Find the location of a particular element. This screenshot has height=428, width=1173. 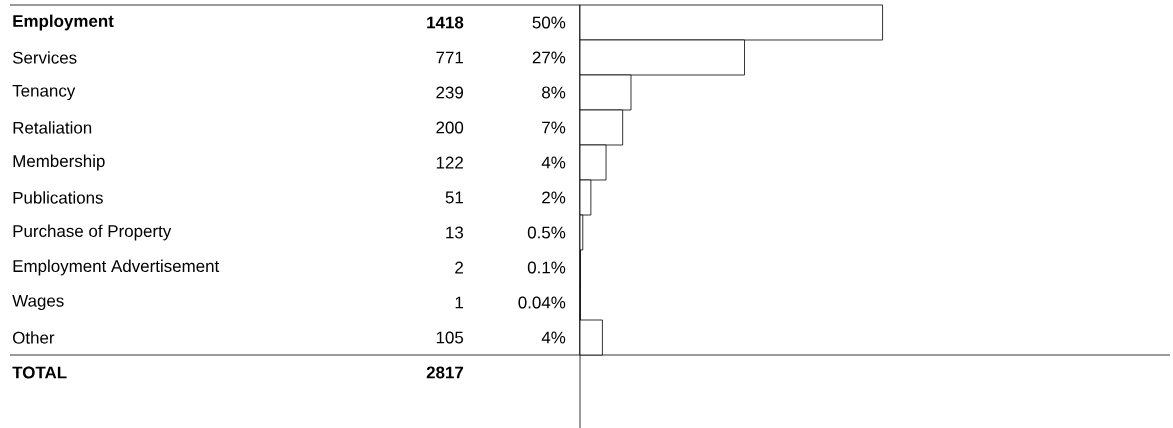

y-tick-label: Other is located at coordinates (33, 337).